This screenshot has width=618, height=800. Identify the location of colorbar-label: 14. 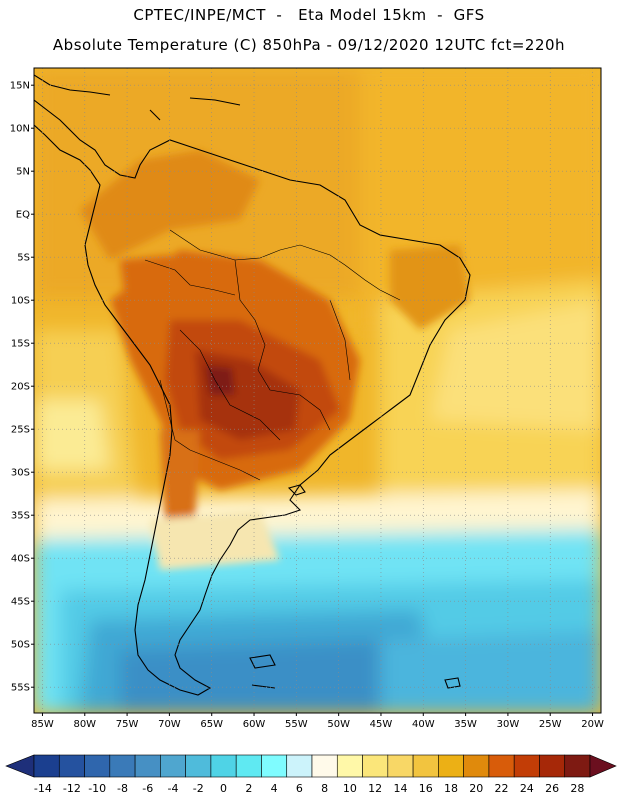
(400, 788).